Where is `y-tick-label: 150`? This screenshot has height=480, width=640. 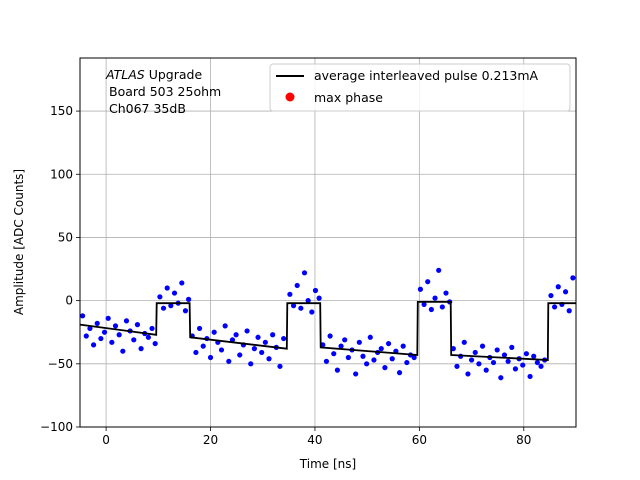 y-tick-label: 150 is located at coordinates (61, 111).